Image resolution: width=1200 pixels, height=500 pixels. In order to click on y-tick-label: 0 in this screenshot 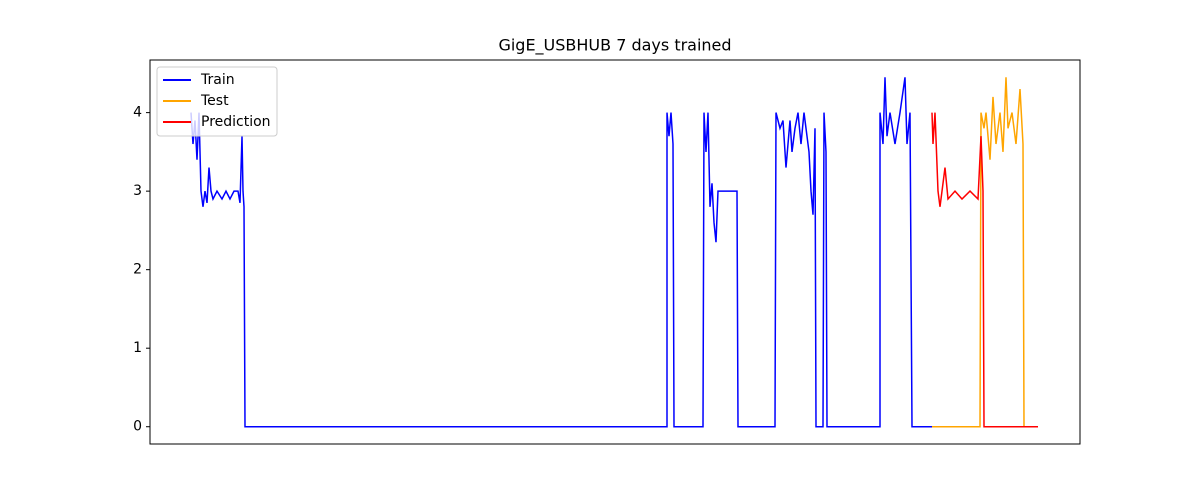, I will do `click(137, 427)`.